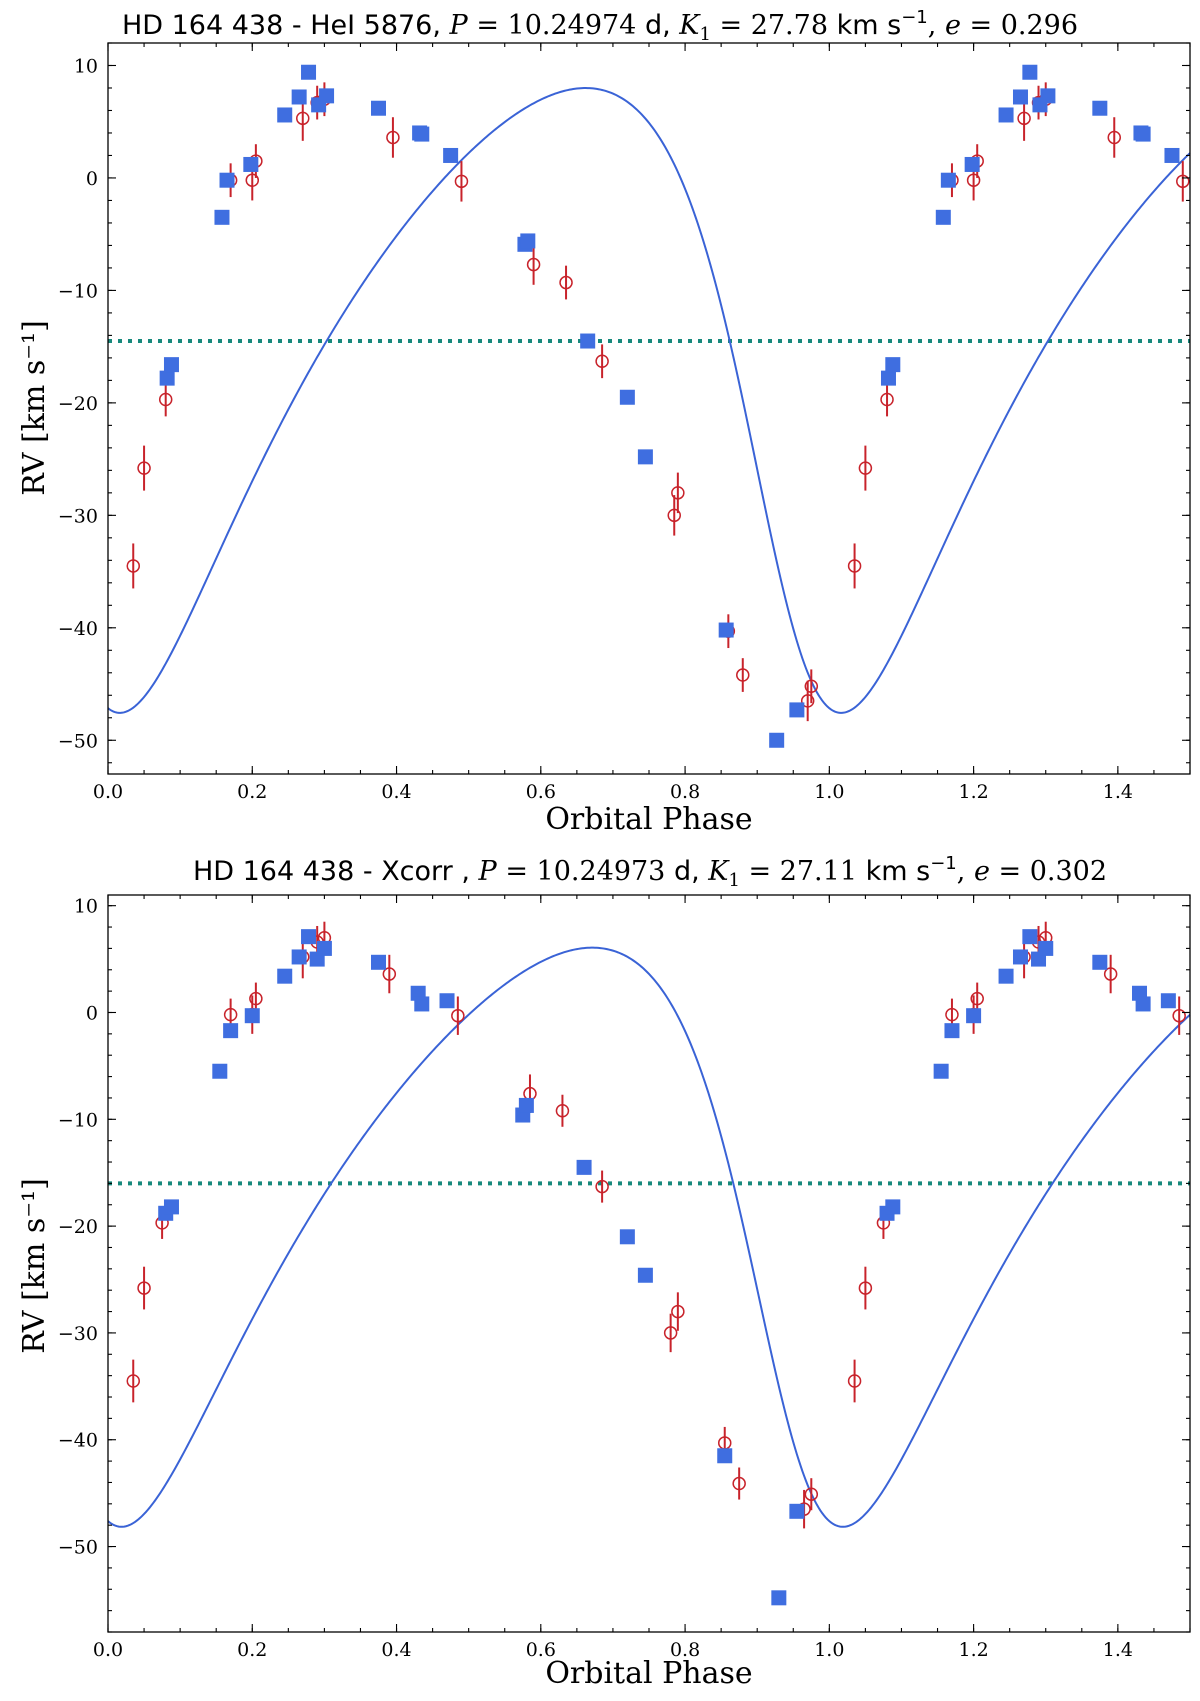 Image resolution: width=1200 pixels, height=1701 pixels. Describe the element at coordinates (78, 1227) in the screenshot. I see `y-tick-label: −20` at that location.